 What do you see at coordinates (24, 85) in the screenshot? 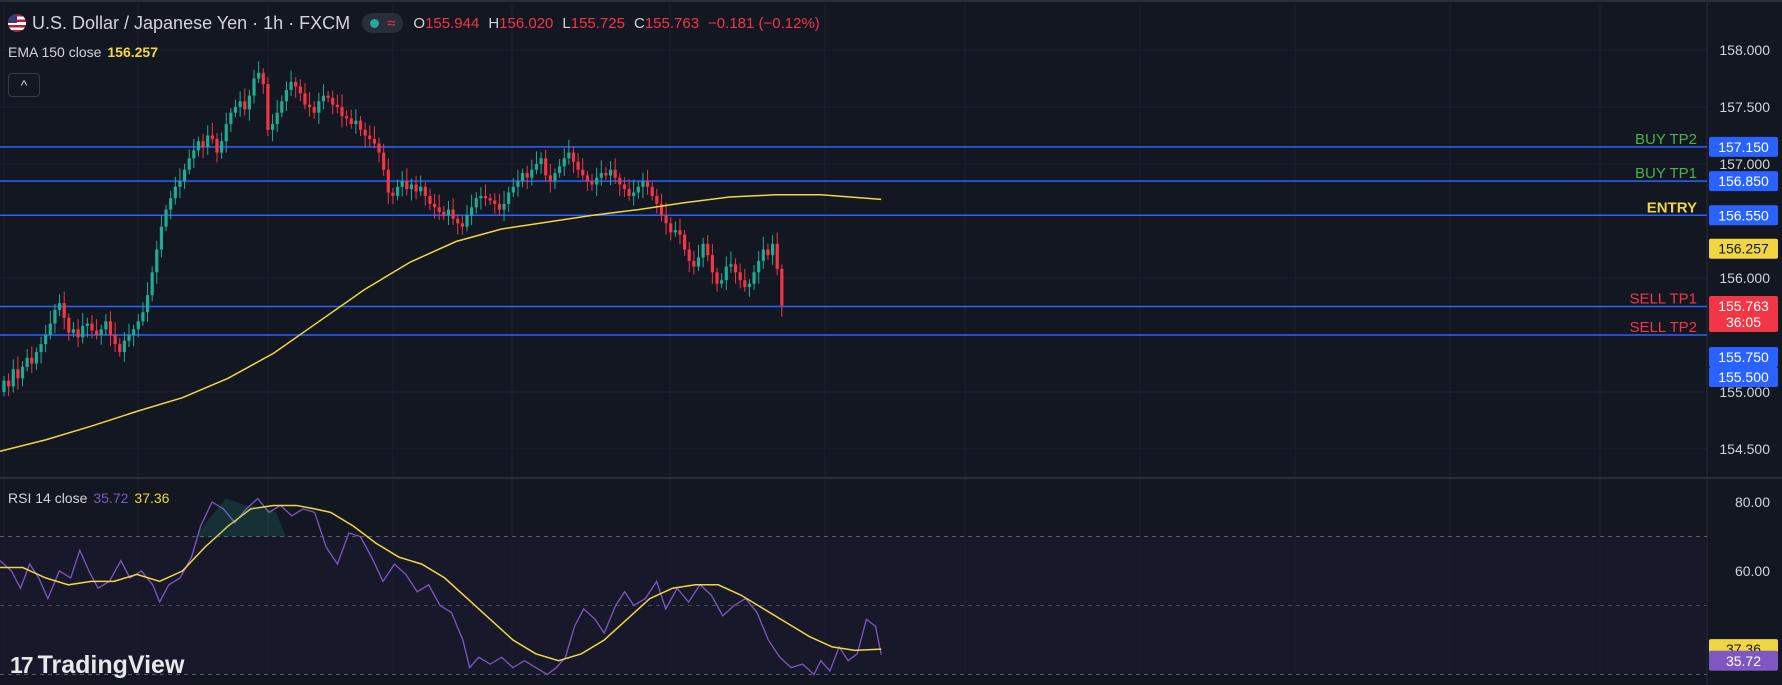
I see `collapse-legend-button: ^` at bounding box center [24, 85].